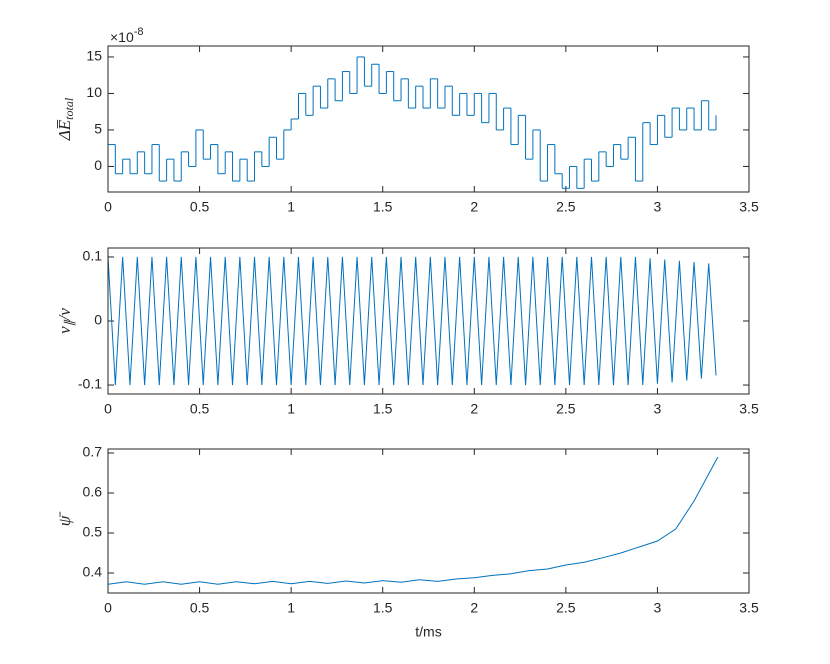  I want to click on y-tick-label: 15, so click(94, 56).